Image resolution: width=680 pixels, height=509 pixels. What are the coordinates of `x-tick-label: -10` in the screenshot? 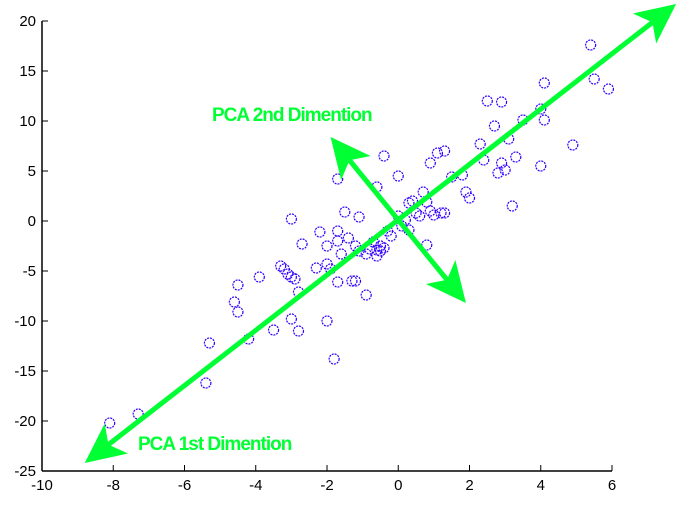 It's located at (42, 485).